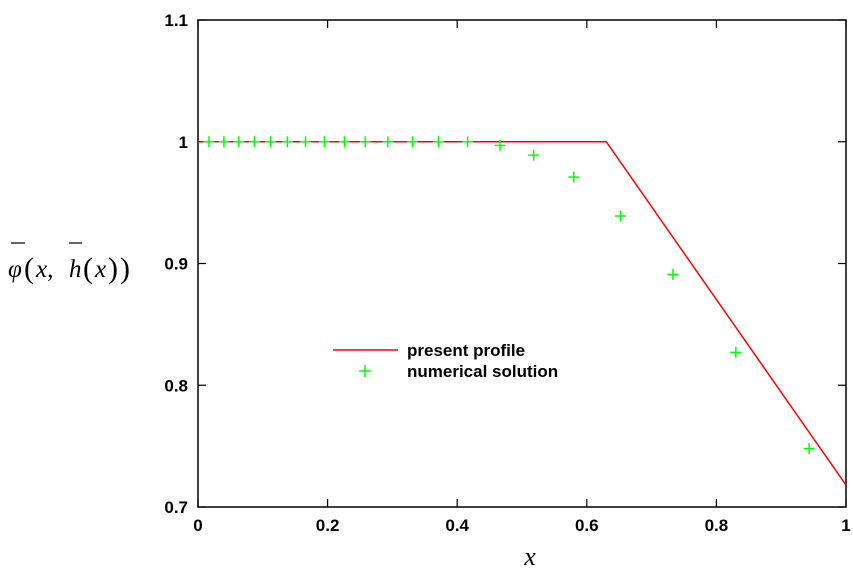 The image size is (853, 570). Describe the element at coordinates (587, 525) in the screenshot. I see `x-tick-label: 0.6` at that location.